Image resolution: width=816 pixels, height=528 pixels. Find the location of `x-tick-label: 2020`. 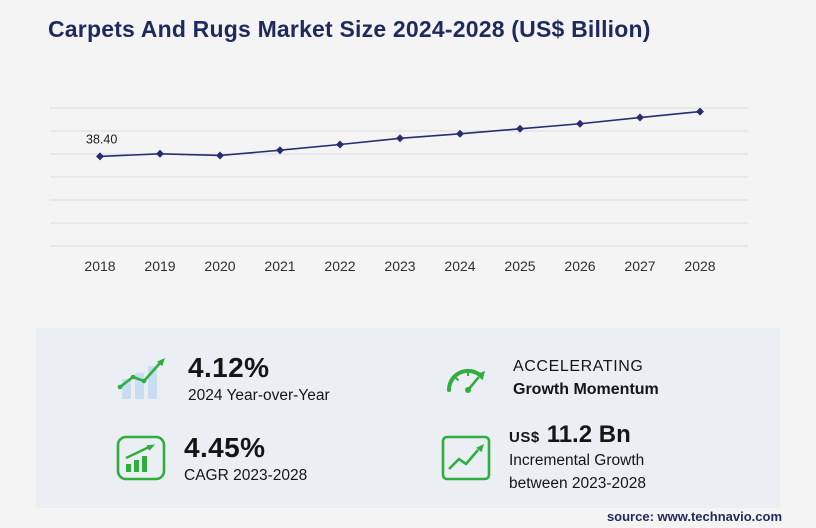

x-tick-label: 2020 is located at coordinates (219, 266).